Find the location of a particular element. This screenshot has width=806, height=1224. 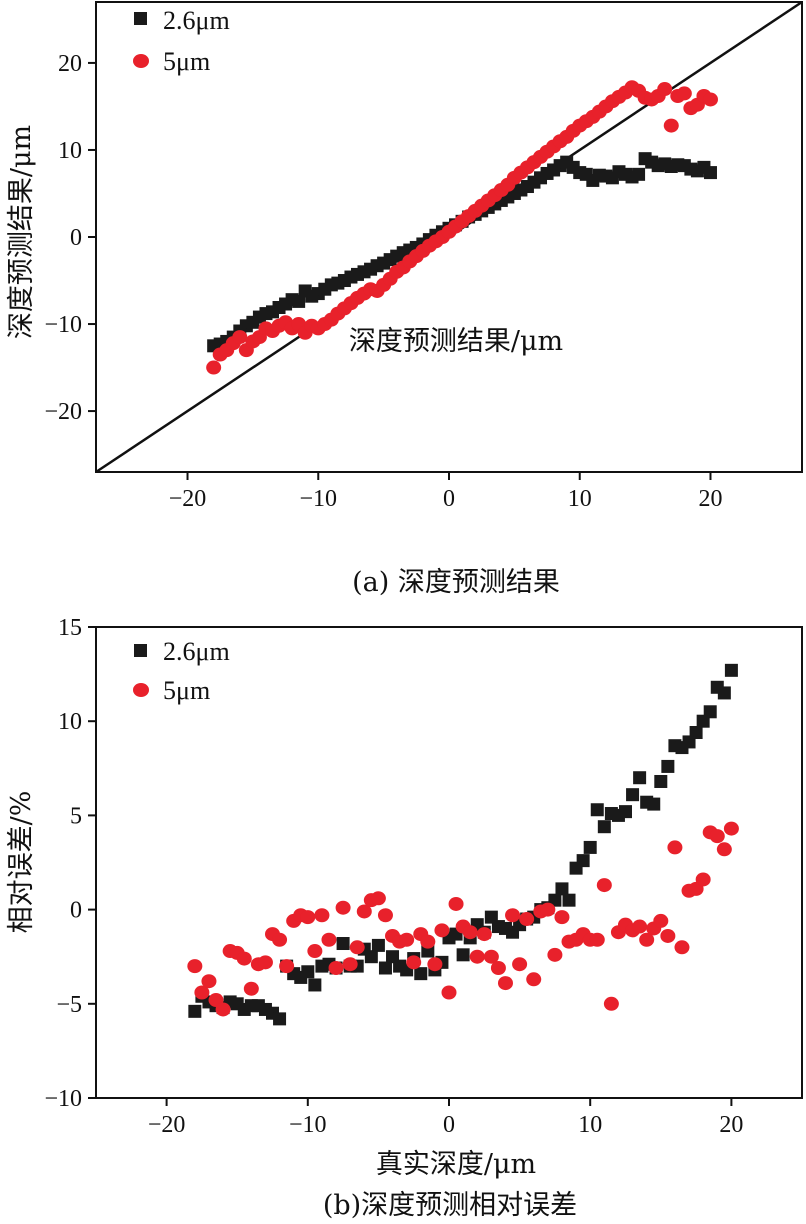

chart-b-ytick-label: 5 is located at coordinates (76, 816).